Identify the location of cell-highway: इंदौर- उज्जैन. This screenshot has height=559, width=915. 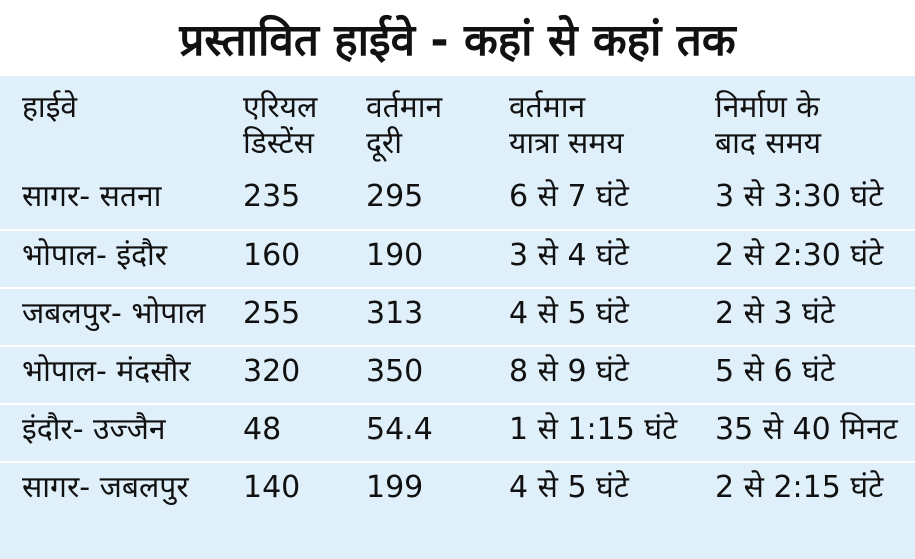
(121, 432).